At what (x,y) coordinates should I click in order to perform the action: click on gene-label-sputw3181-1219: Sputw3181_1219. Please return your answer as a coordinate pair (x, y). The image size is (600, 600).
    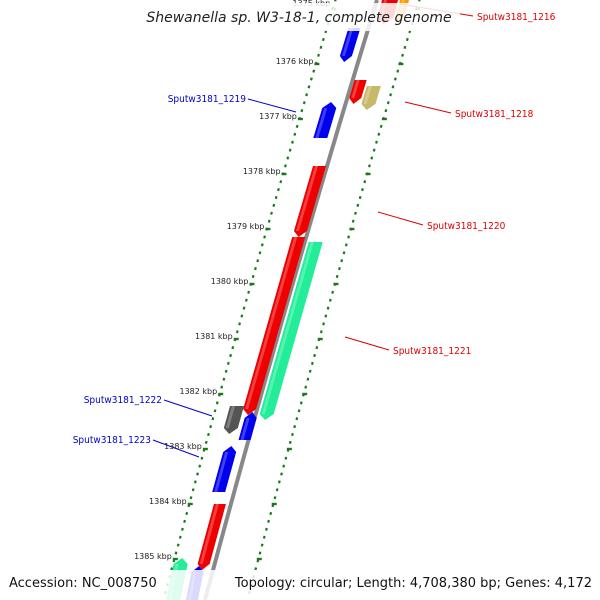
    Looking at the image, I should click on (207, 99).